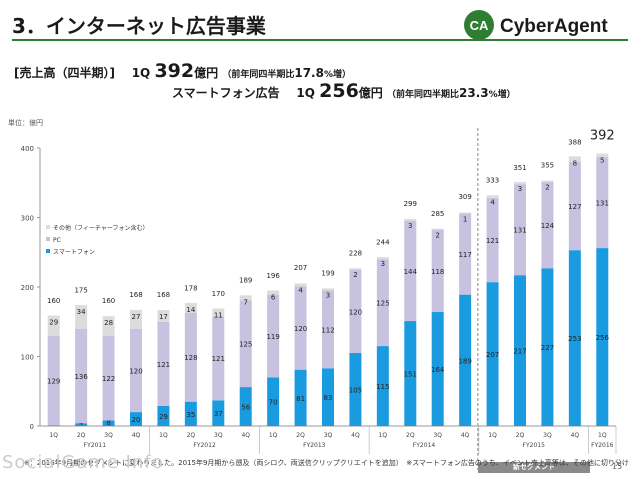 The image size is (640, 480). Describe the element at coordinates (27, 149) in the screenshot. I see `y-tick-label: 400` at that location.